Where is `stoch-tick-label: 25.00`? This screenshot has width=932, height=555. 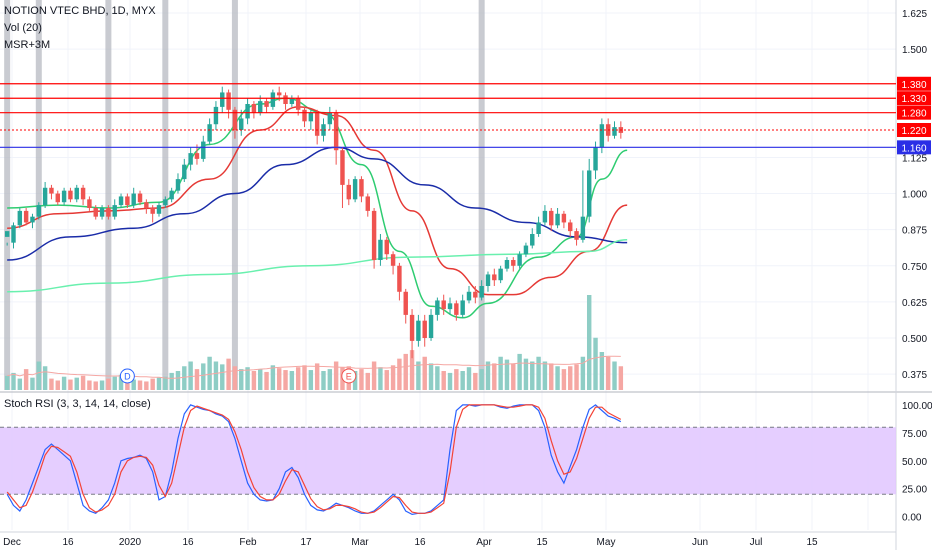 stoch-tick-label: 25.00 is located at coordinates (914, 490).